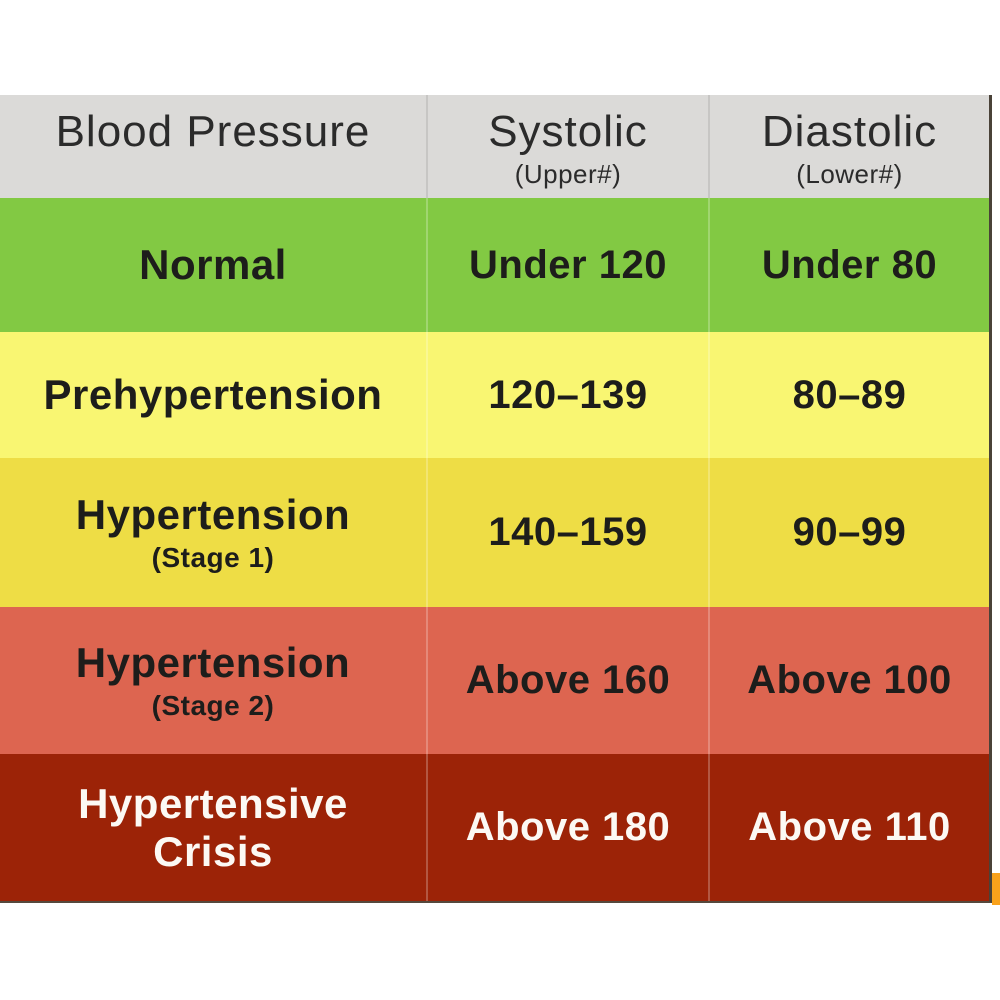 This screenshot has width=1000, height=1000. I want to click on category-label: Prehypertension, so click(213, 394).